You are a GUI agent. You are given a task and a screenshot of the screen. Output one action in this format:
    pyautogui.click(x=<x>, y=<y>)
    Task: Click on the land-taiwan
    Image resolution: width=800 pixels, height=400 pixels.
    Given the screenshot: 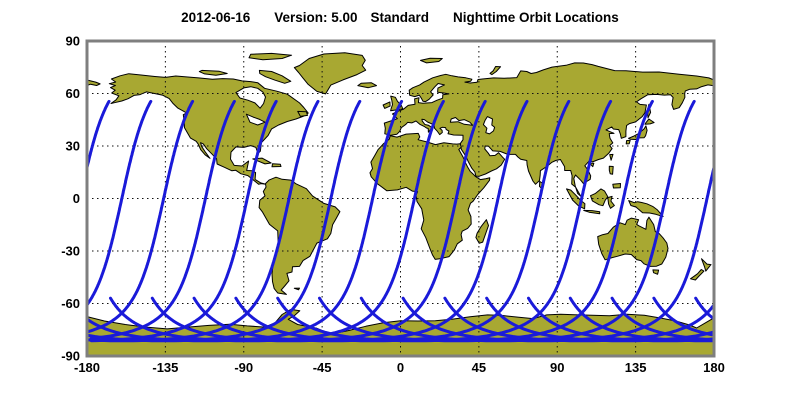 What is the action you would take?
    pyautogui.click(x=611, y=157)
    